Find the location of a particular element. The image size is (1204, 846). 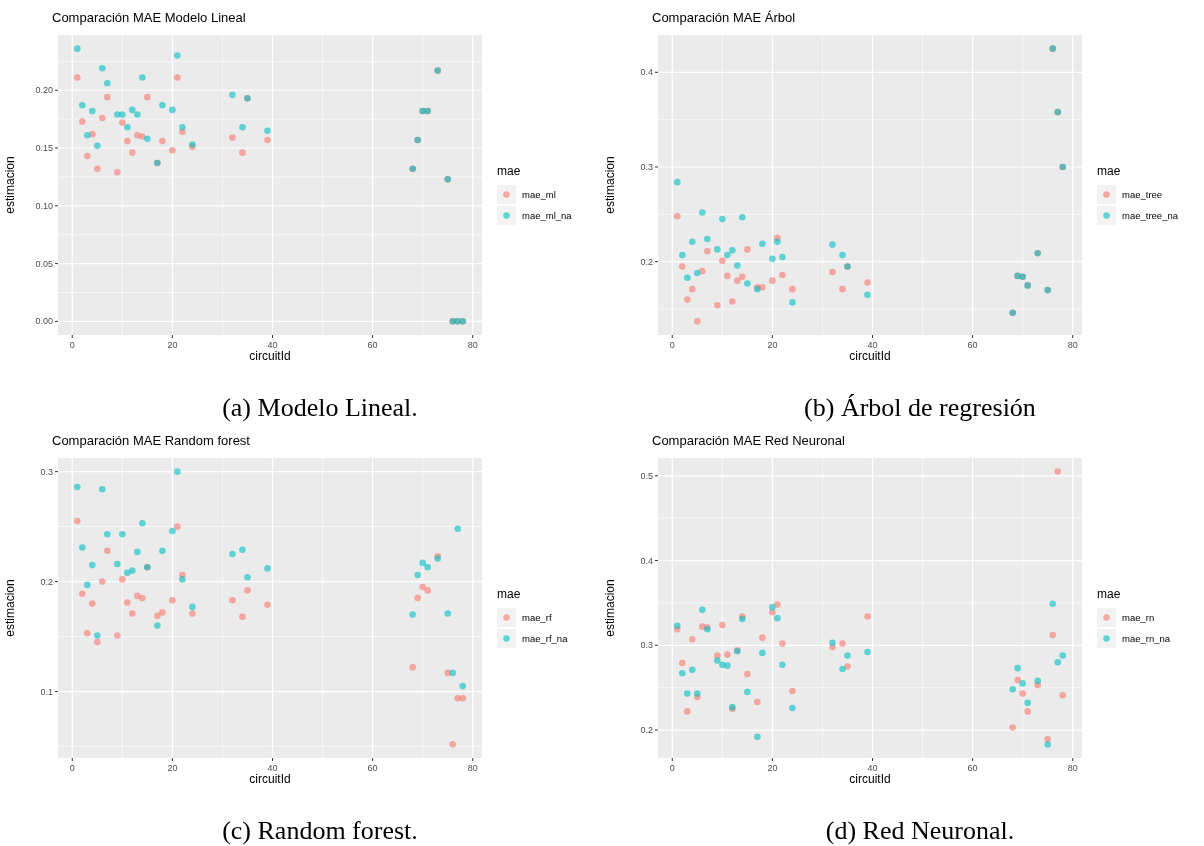

x-tick-label: 60 is located at coordinates (372, 768).